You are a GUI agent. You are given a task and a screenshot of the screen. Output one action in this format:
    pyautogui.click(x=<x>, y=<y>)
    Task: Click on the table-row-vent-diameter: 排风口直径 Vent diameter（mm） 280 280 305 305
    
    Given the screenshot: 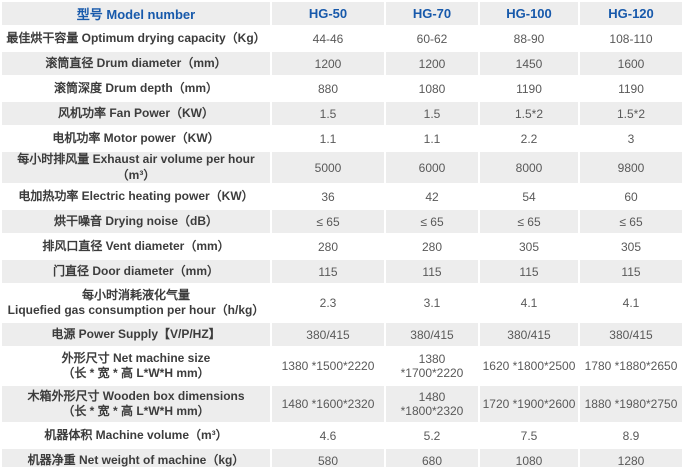 What is the action you would take?
    pyautogui.click(x=342, y=247)
    